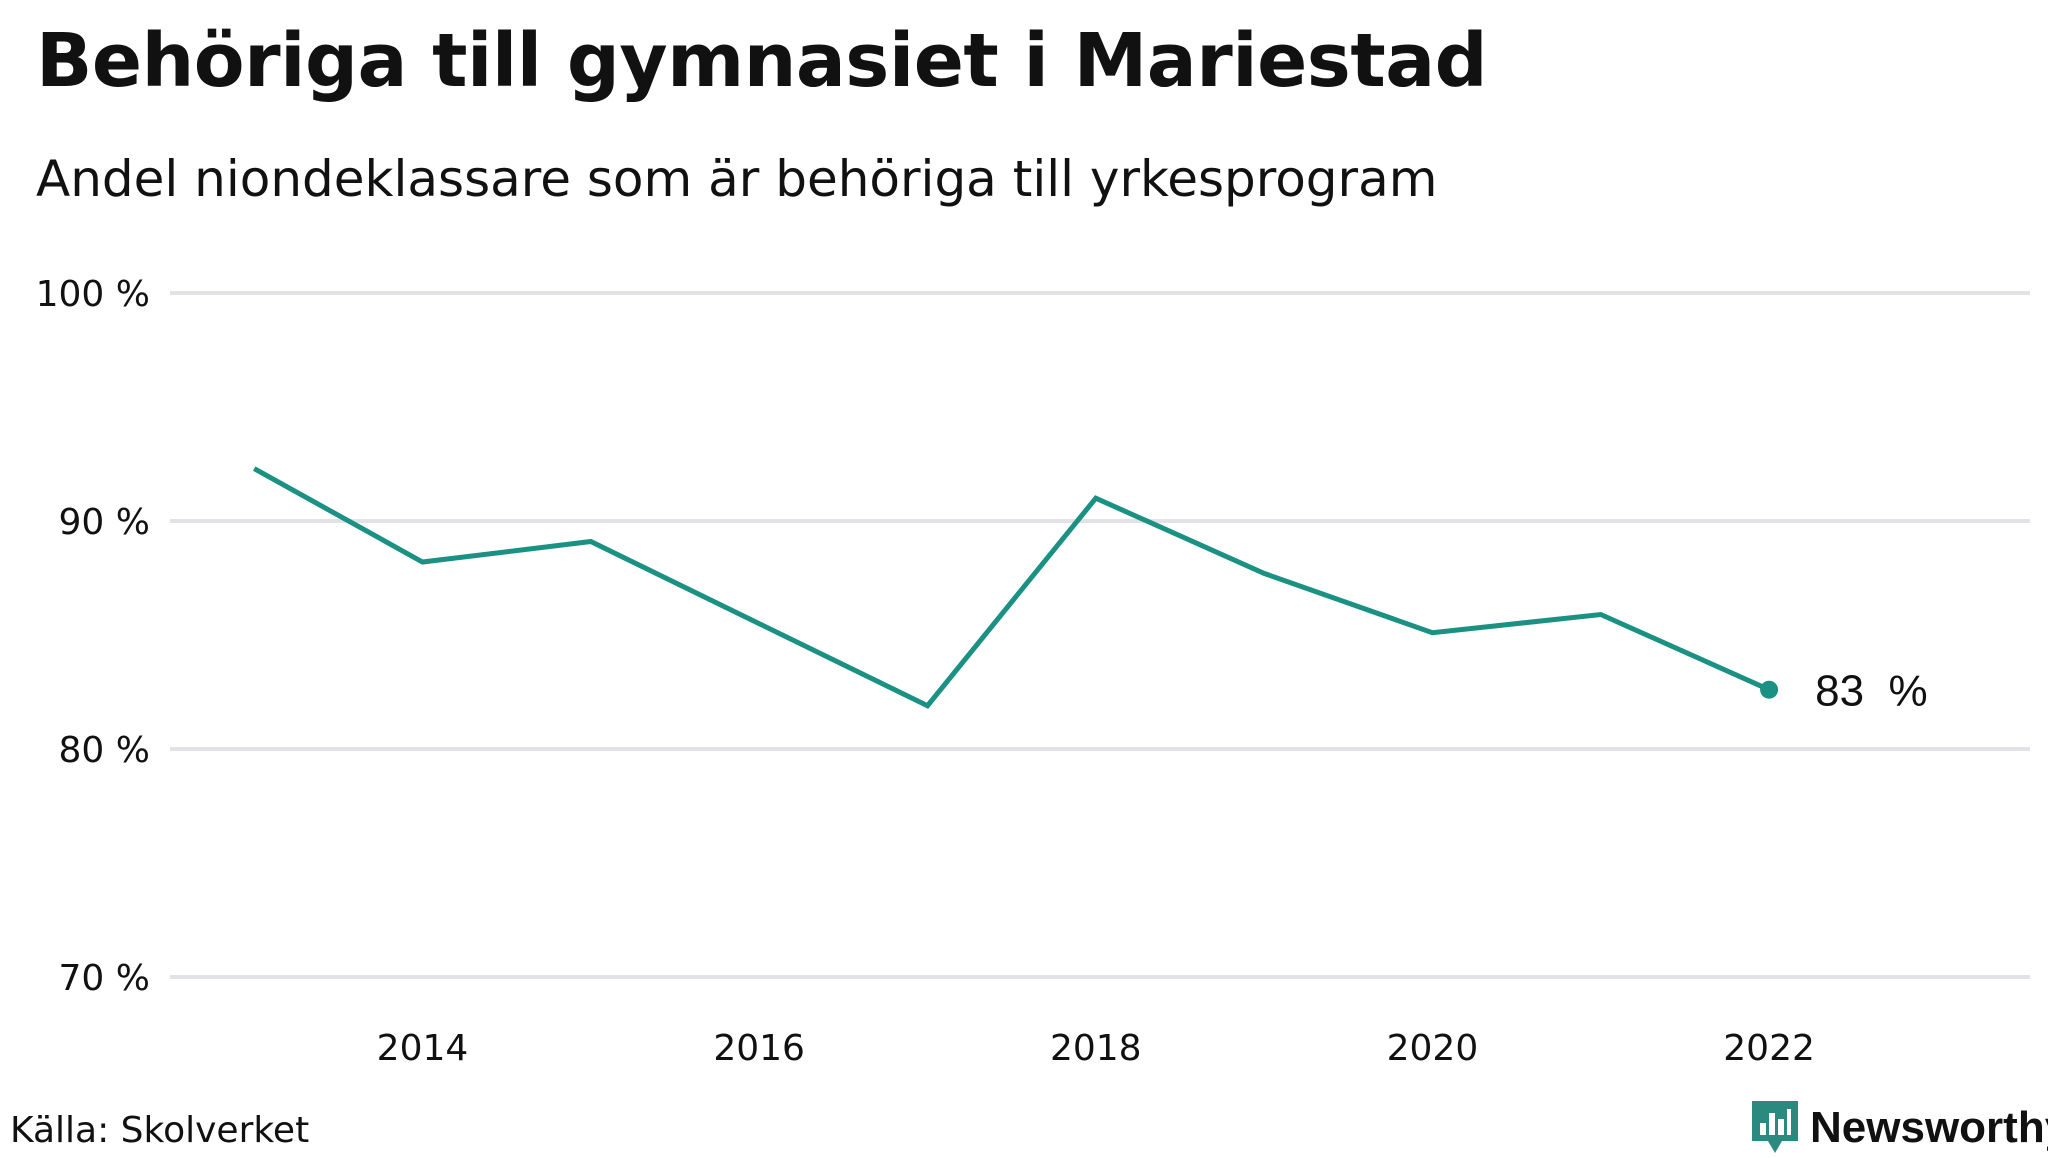 This screenshot has width=2048, height=1158. Describe the element at coordinates (1871, 691) in the screenshot. I see `end-value-label: 83 %` at that location.